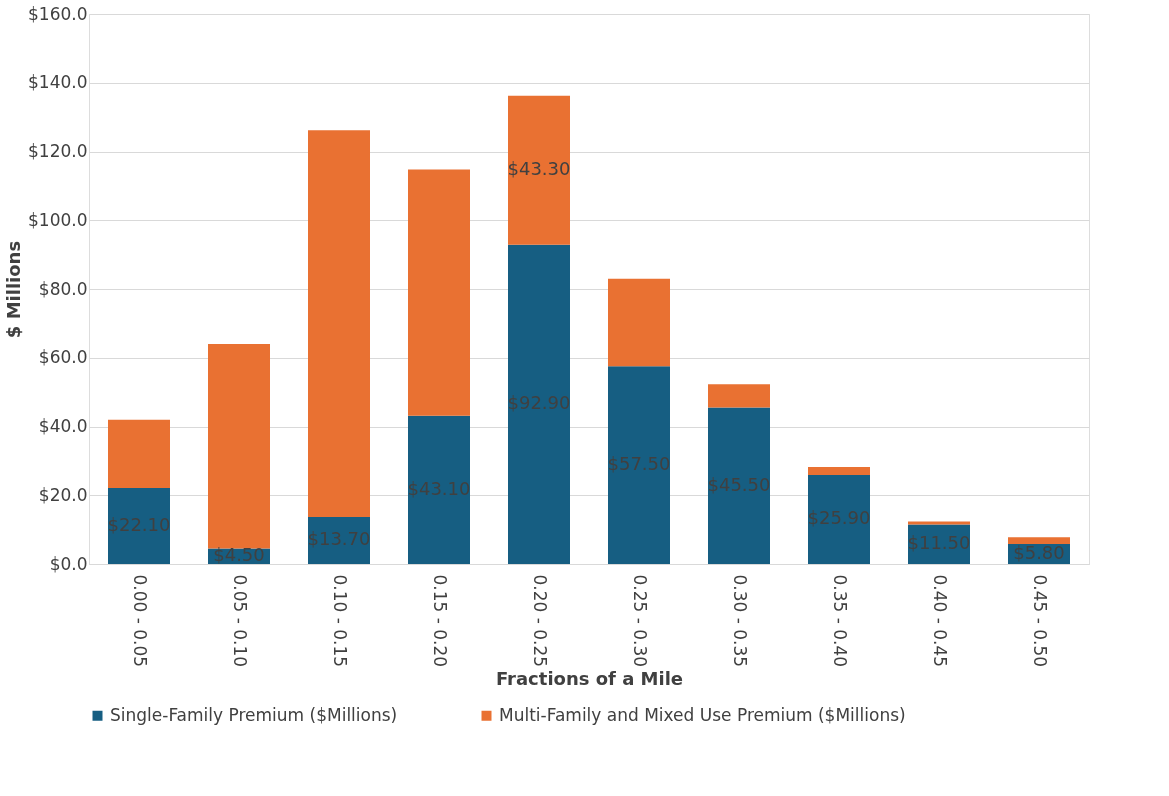 This screenshot has height=796, width=1169. I want to click on x-tick-label: 0.10 - 0.15, so click(340, 621).